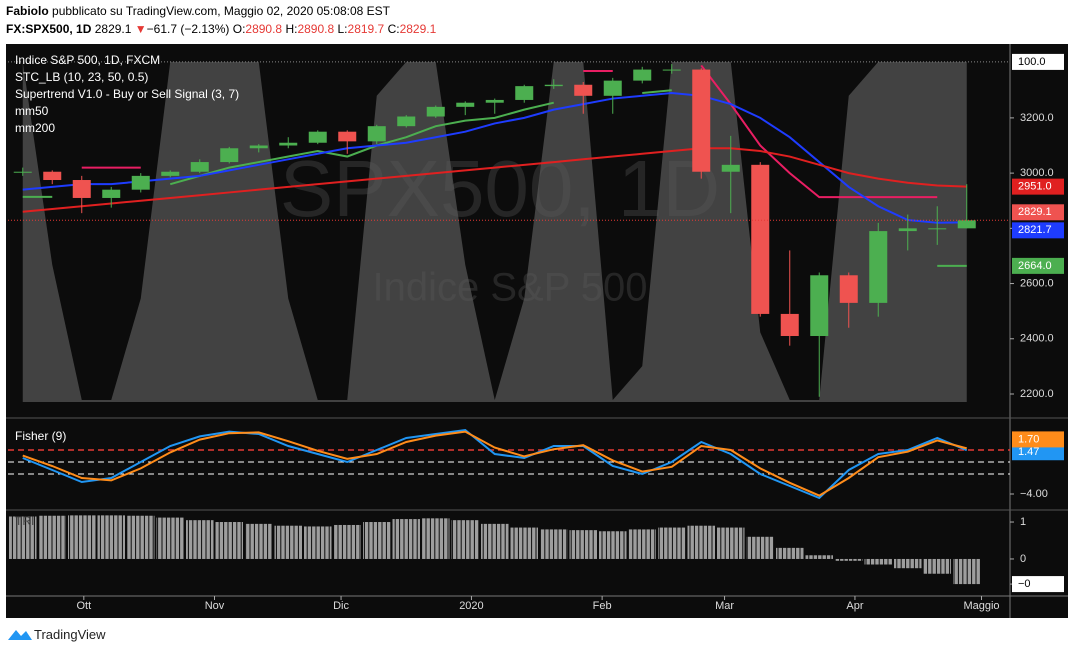 The height and width of the screenshot is (654, 1072). I want to click on x-tick-label: 2020, so click(471, 606).